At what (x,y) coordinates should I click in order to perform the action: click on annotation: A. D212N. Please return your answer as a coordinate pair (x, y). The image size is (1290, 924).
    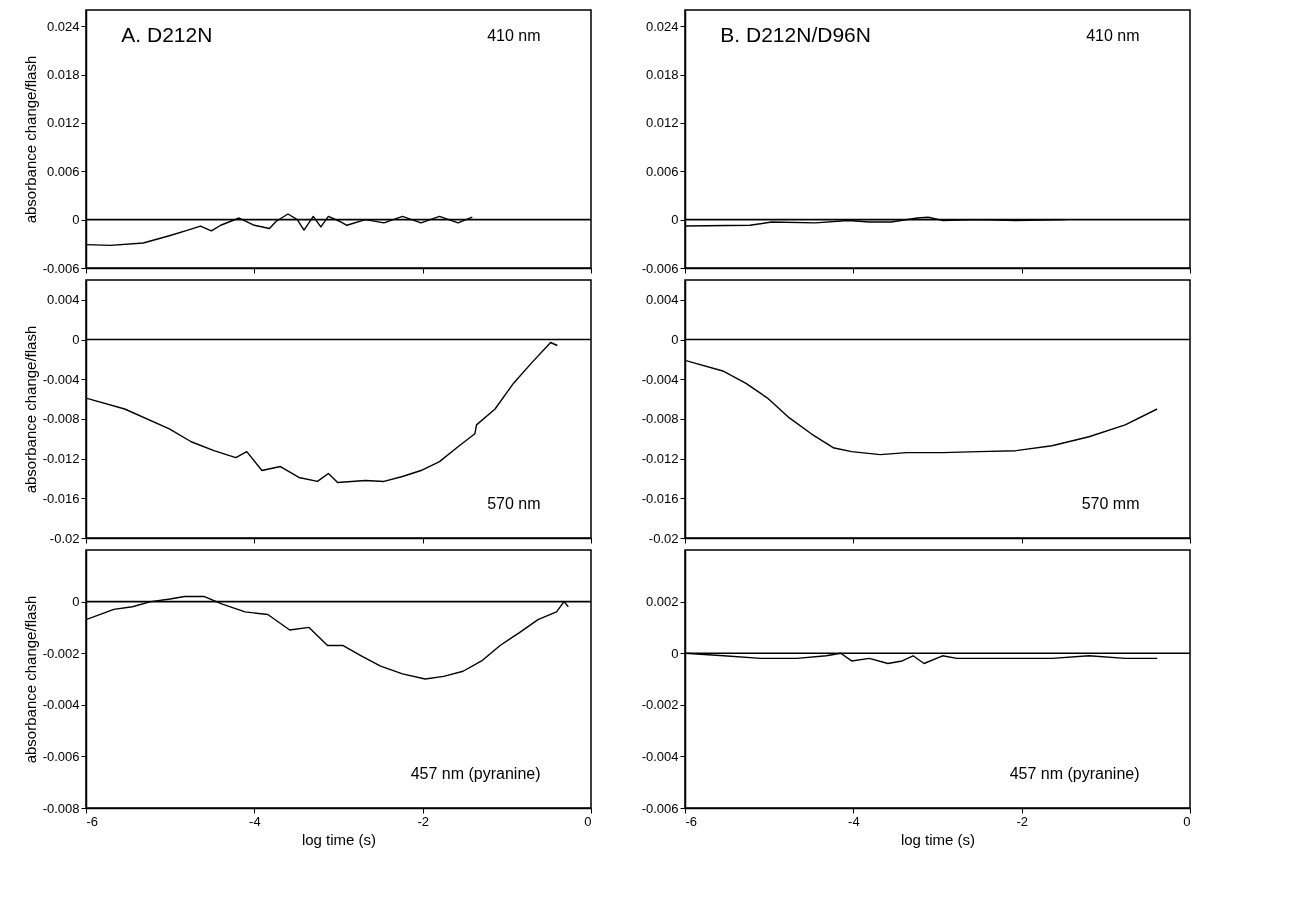
    Looking at the image, I should click on (167, 34).